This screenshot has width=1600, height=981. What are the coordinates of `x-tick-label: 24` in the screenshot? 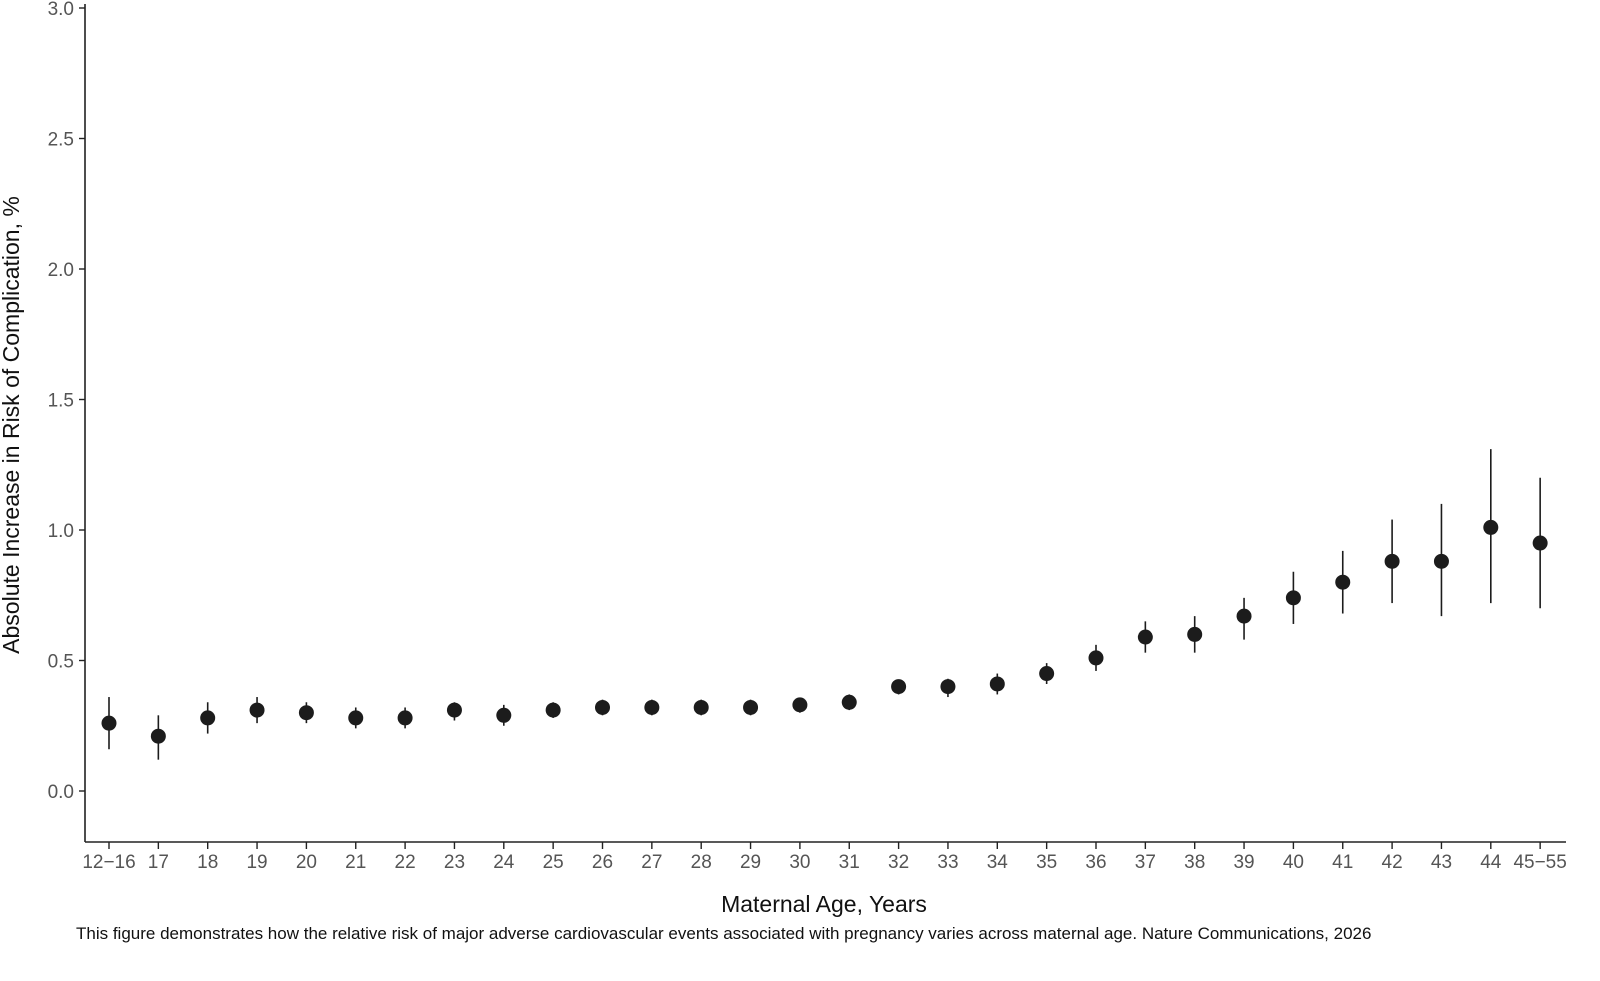 It's located at (504, 862).